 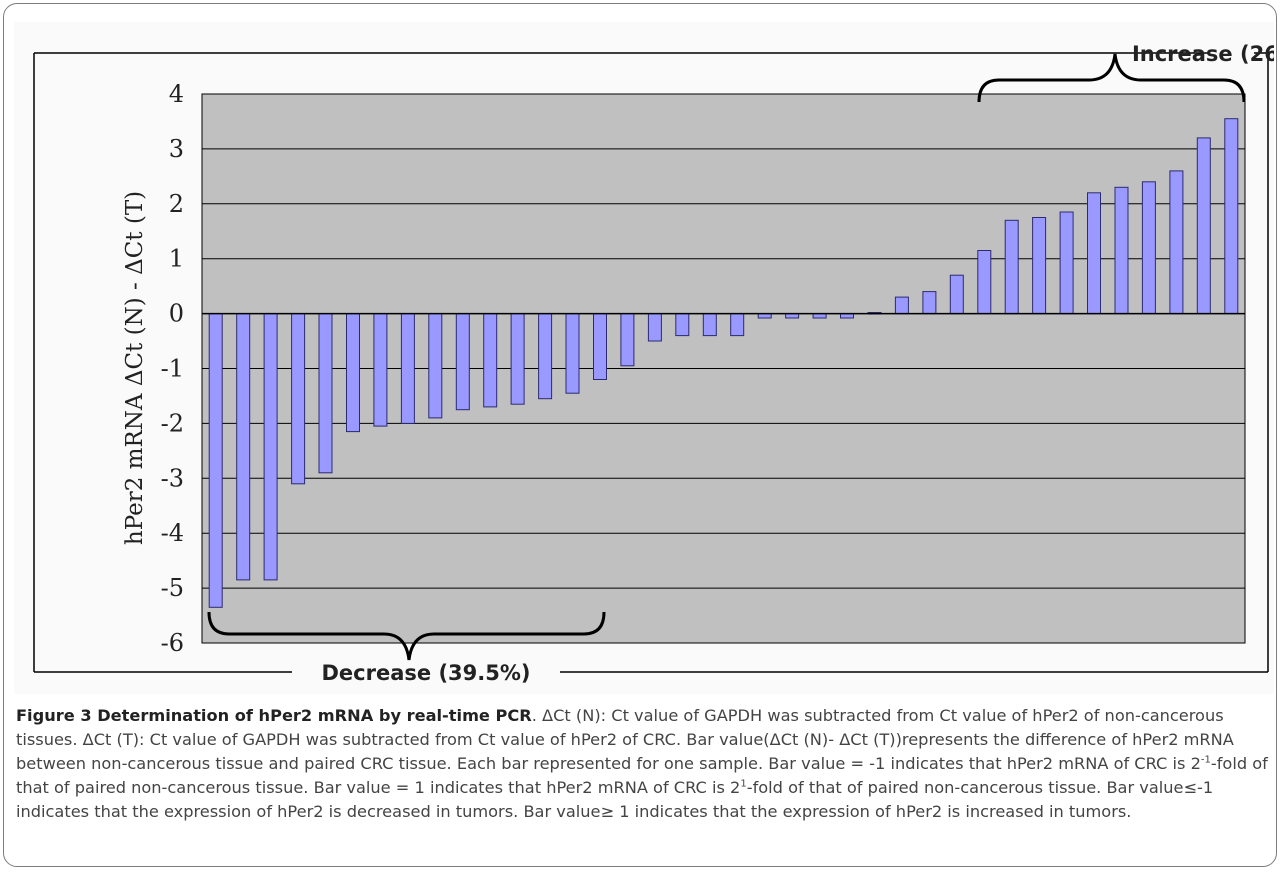 I want to click on caption-superscript-1: -1, so click(x=1205, y=760).